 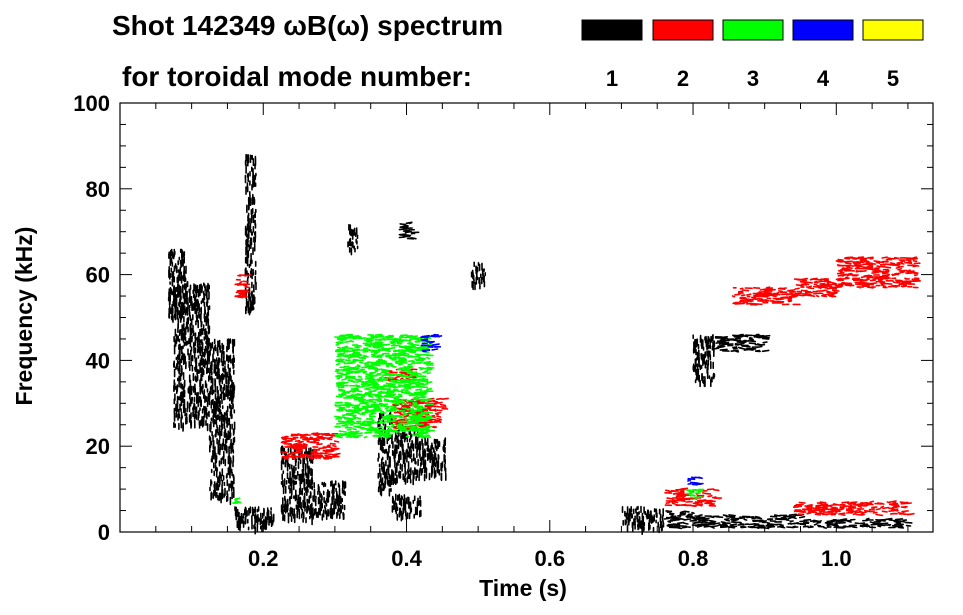 What do you see at coordinates (297, 76) in the screenshot?
I see `chart-title-line2: for toroidal mode number:` at bounding box center [297, 76].